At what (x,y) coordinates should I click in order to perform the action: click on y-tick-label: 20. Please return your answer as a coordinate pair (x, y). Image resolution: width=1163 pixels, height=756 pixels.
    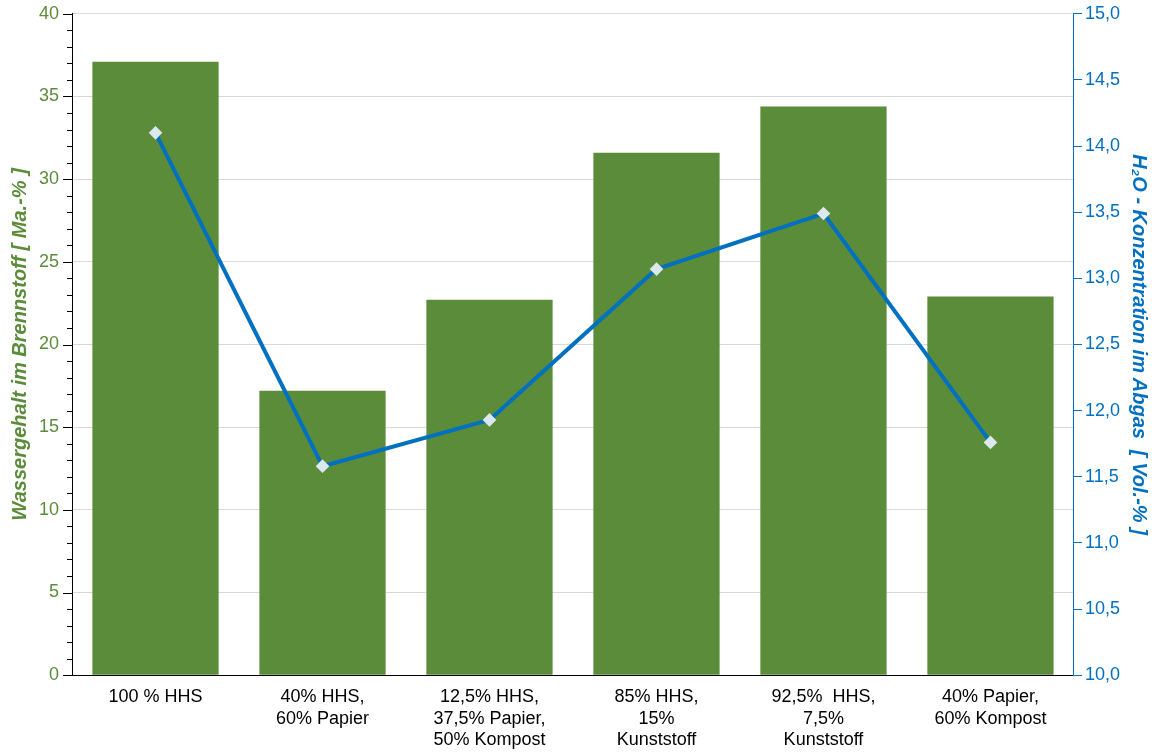
    Looking at the image, I should click on (49, 343).